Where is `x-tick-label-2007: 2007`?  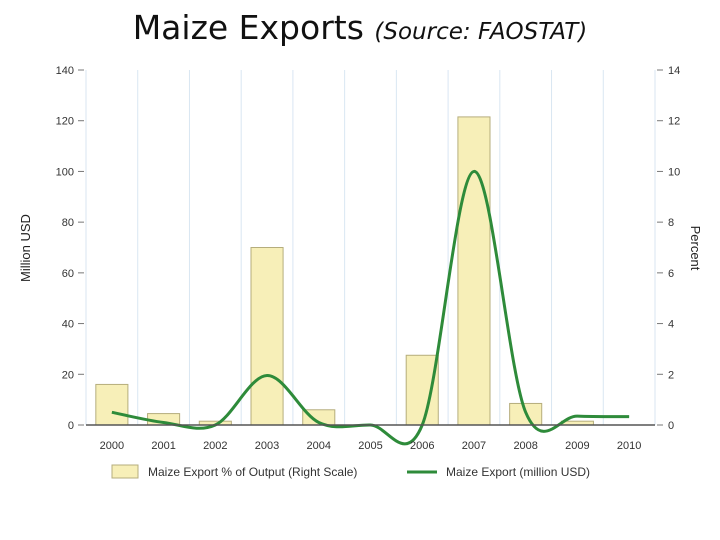
x-tick-label-2007: 2007 is located at coordinates (474, 446).